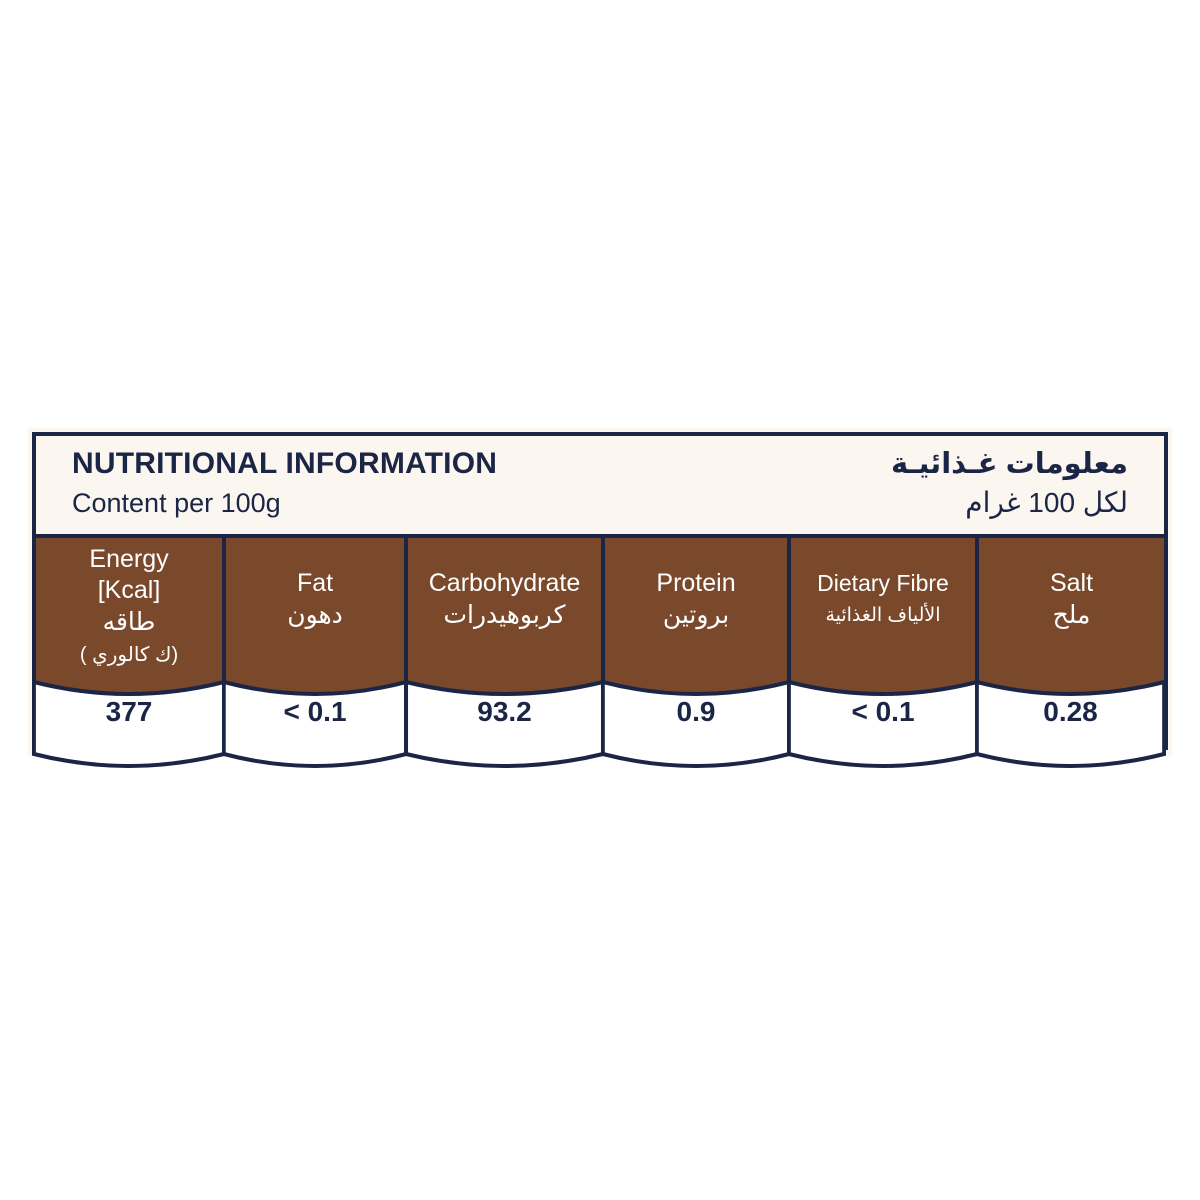  Describe the element at coordinates (129, 711) in the screenshot. I see `value-energy: 377` at that location.